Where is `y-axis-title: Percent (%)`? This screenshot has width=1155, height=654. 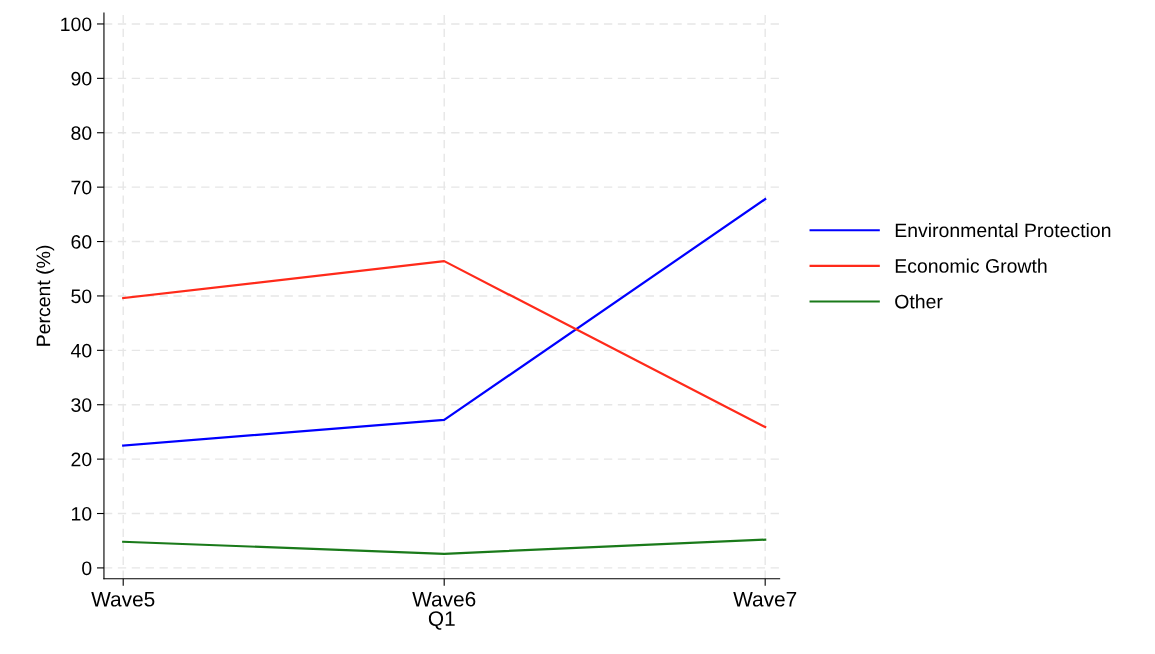 y-axis-title: Percent (%) is located at coordinates (45, 295).